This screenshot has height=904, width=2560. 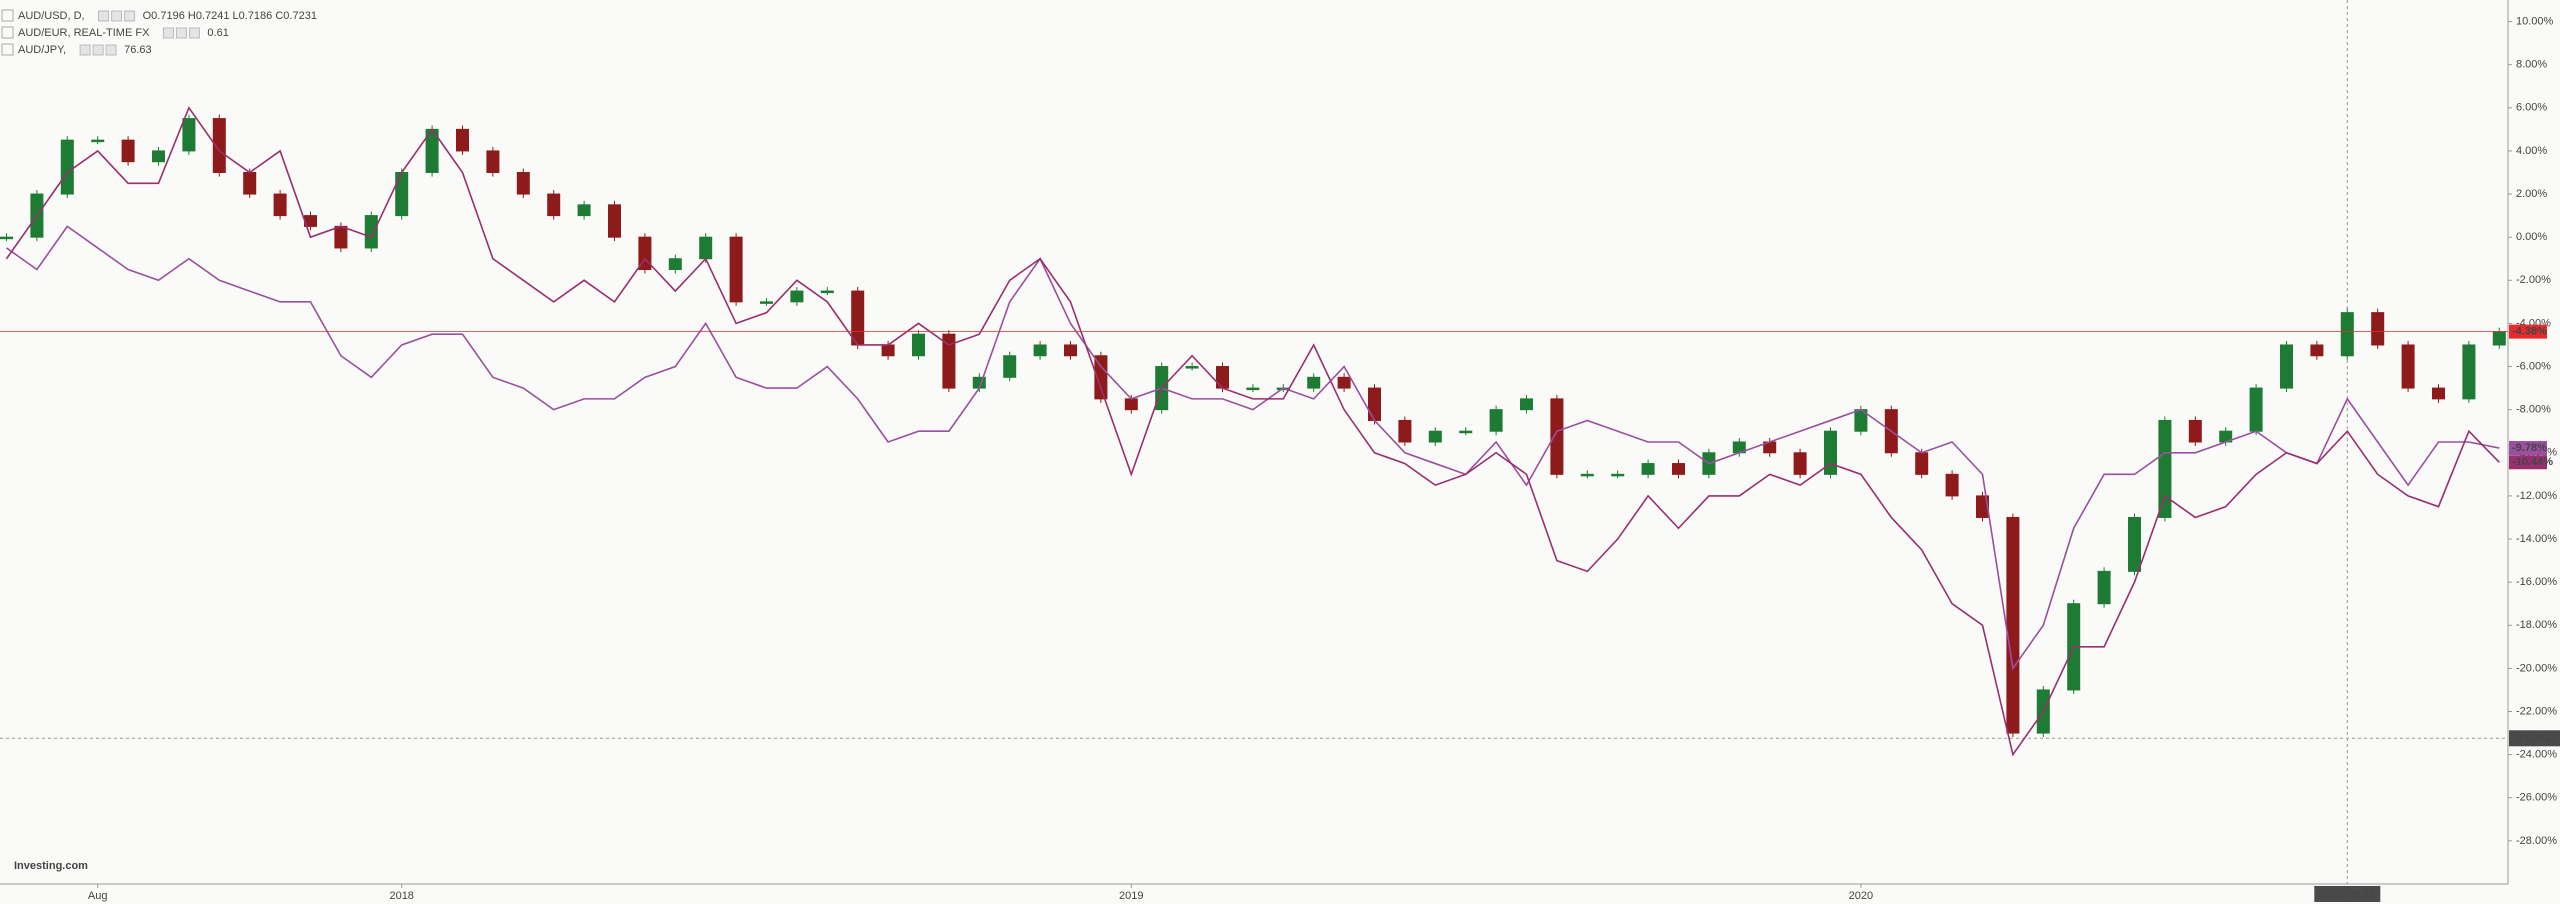 I want to click on y-tick-label: -12.00%, so click(x=2536, y=496).